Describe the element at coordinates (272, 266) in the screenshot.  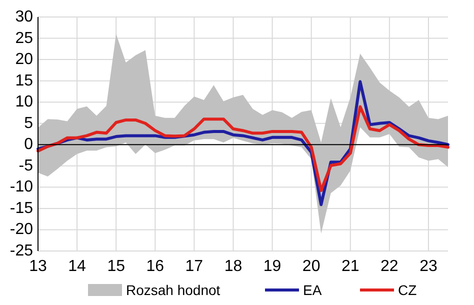
I see `x-tick-label: 19` at that location.